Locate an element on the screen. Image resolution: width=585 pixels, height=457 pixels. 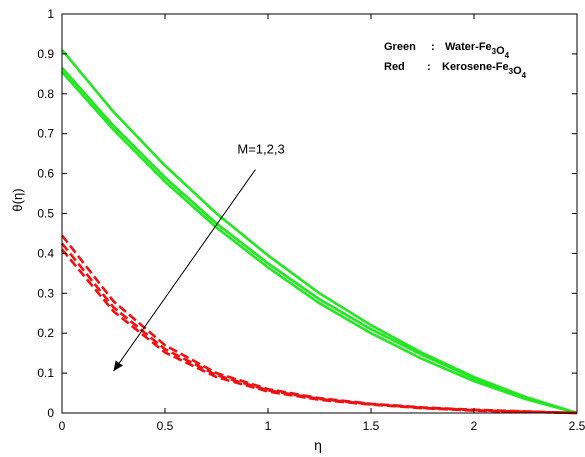
y-tick-label: 0.9 is located at coordinates (45, 54).